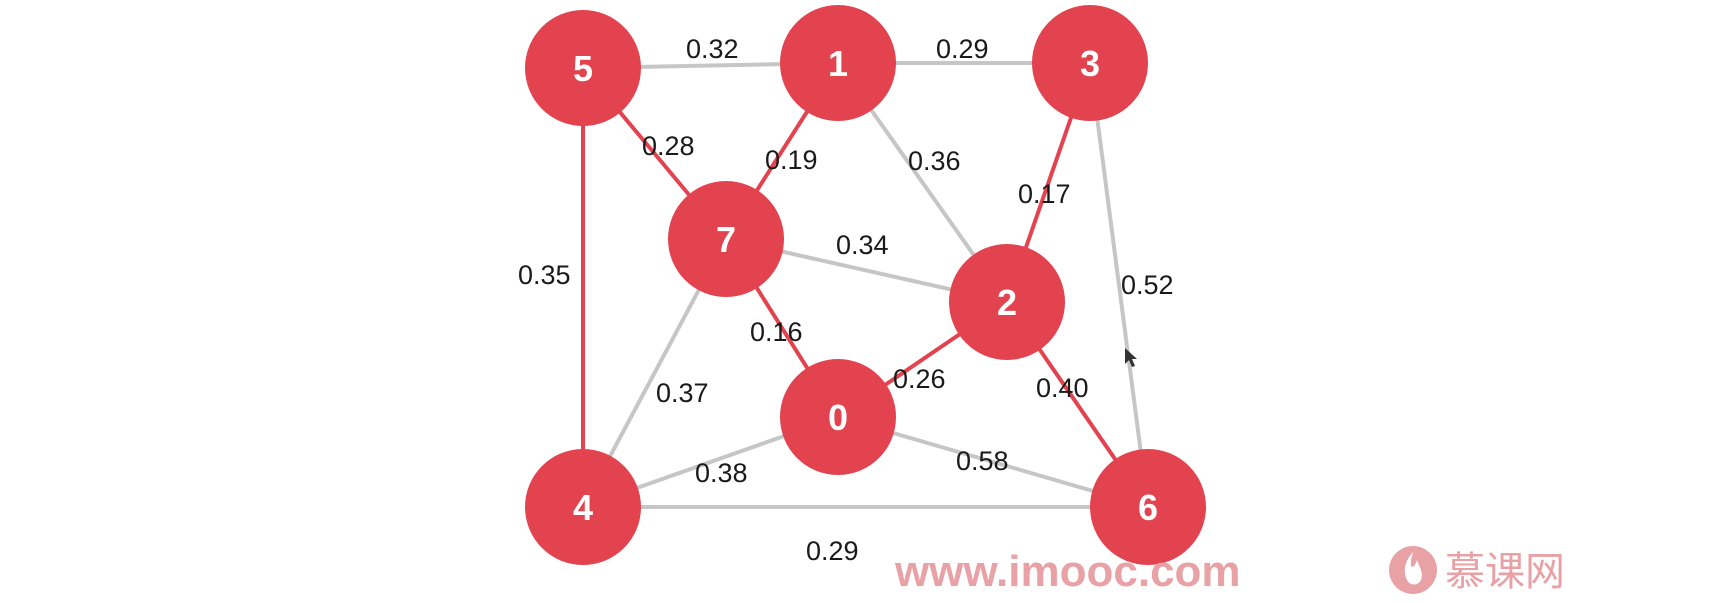  Describe the element at coordinates (1131, 357) in the screenshot. I see `mouse-cursor-icon` at that location.